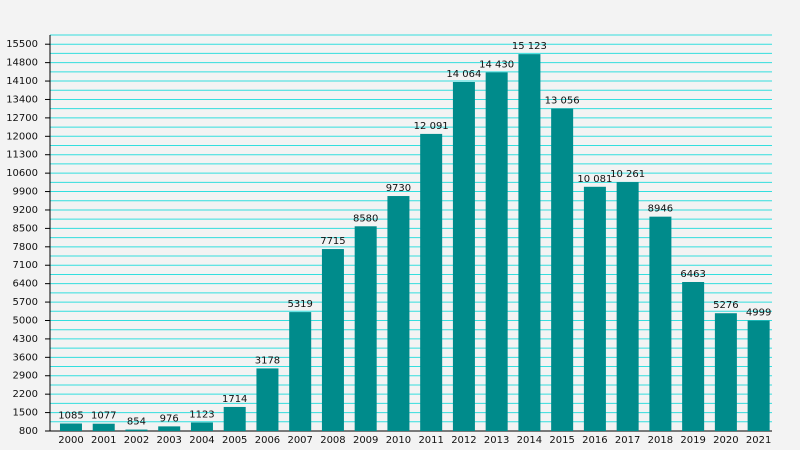 The height and width of the screenshot is (450, 800). Describe the element at coordinates (431, 126) in the screenshot. I see `value-label: 12 091` at that location.